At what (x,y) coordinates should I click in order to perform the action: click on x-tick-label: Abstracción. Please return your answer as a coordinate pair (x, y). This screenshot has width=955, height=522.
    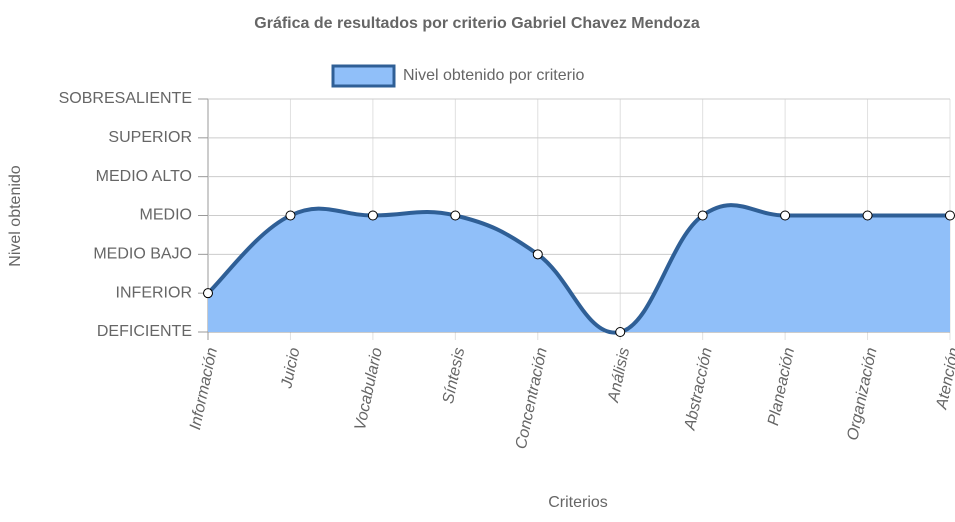
    Looking at the image, I should click on (698, 389).